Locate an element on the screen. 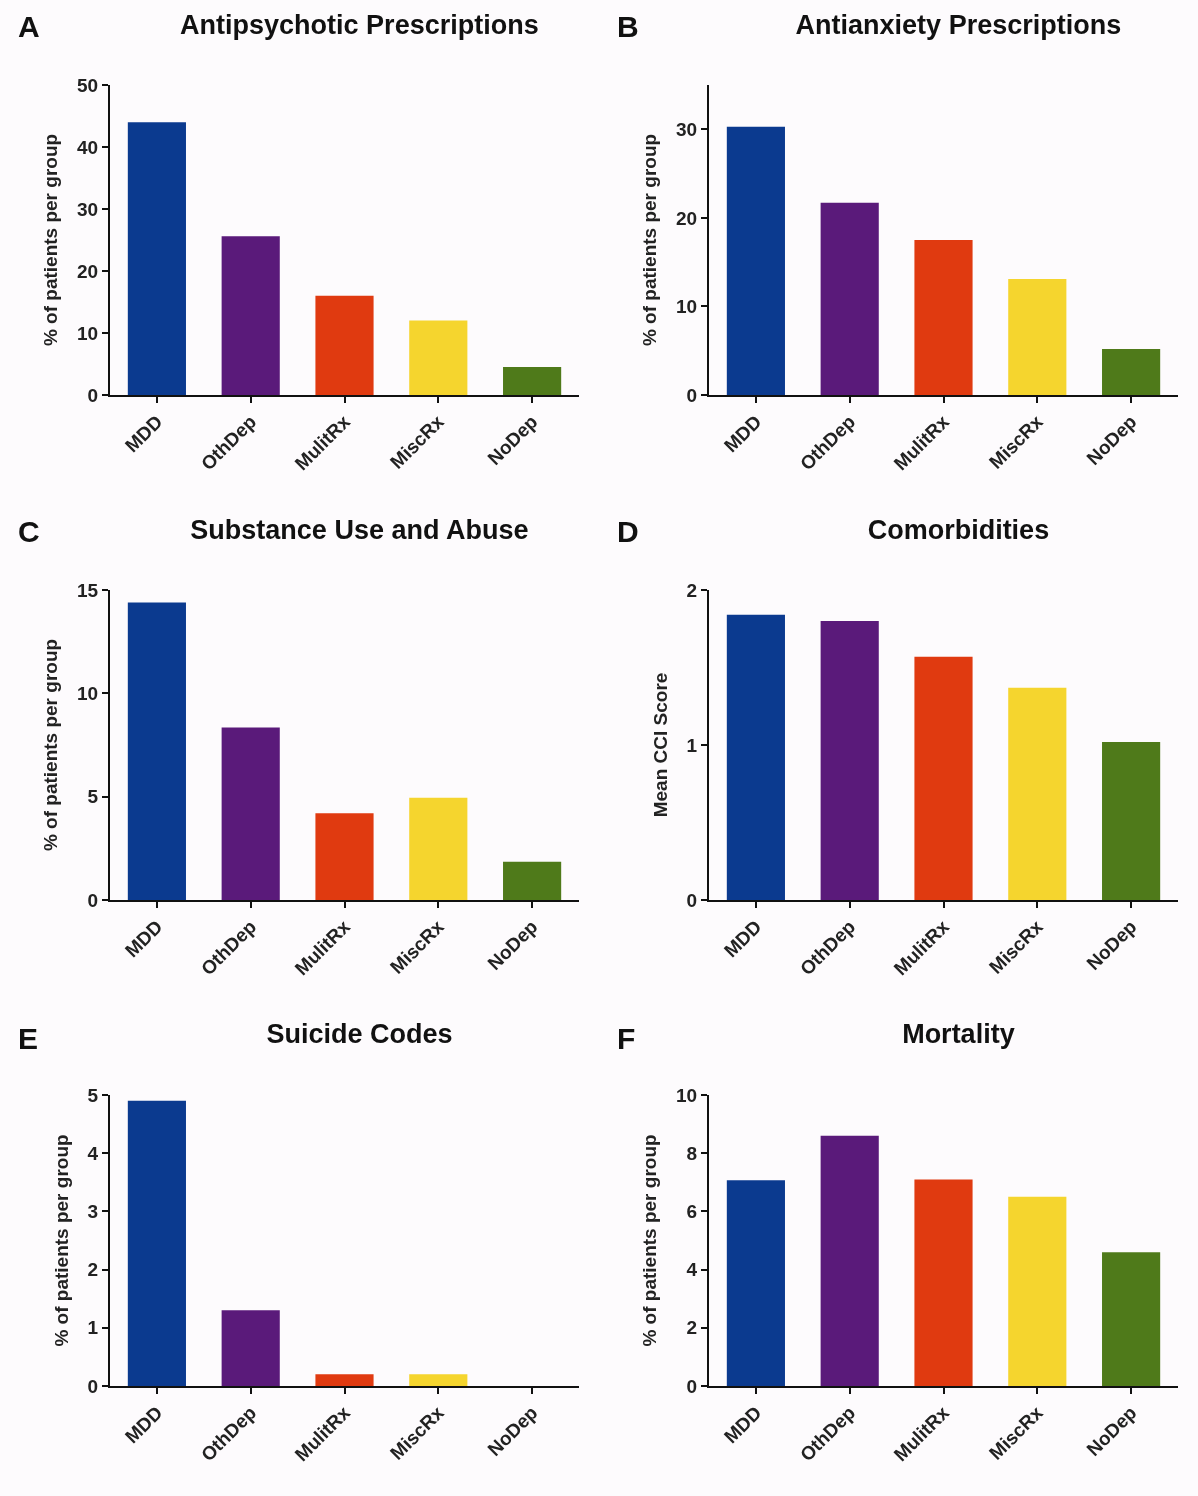 Image resolution: width=1198 pixels, height=1496 pixels. text: B is located at coordinates (628, 26).